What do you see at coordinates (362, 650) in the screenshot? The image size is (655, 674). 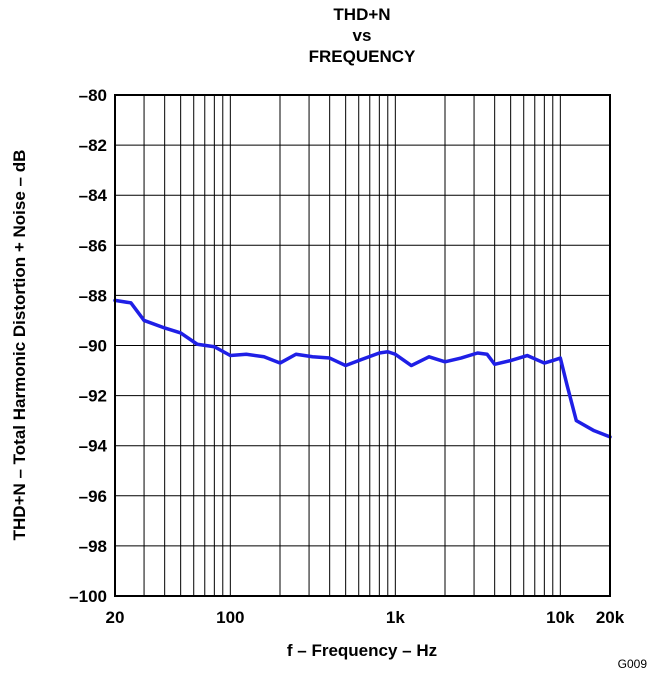 I see `x-axis-label: f – Frequency – Hz` at bounding box center [362, 650].